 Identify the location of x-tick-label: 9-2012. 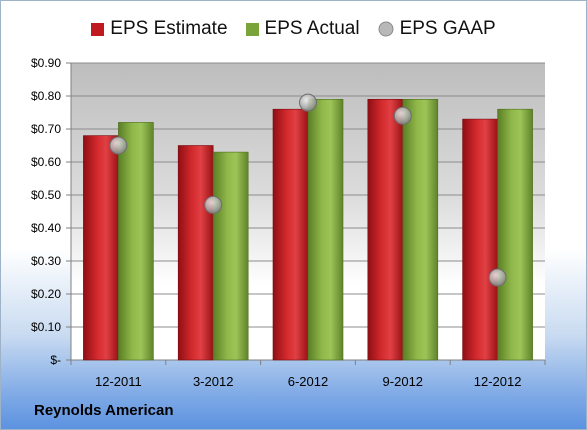
(403, 381).